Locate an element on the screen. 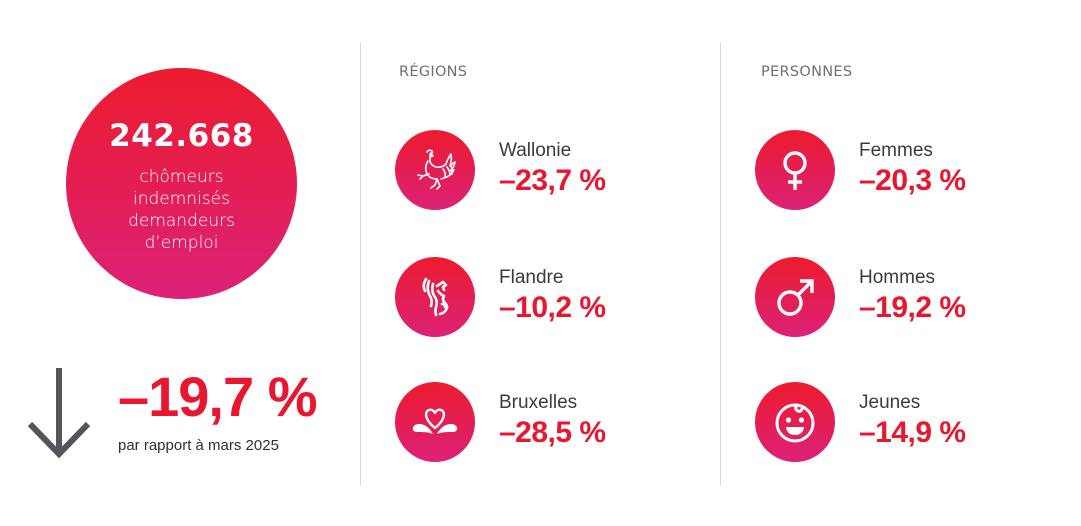 This screenshot has height=526, width=1081. region-label: Flandre is located at coordinates (531, 277).